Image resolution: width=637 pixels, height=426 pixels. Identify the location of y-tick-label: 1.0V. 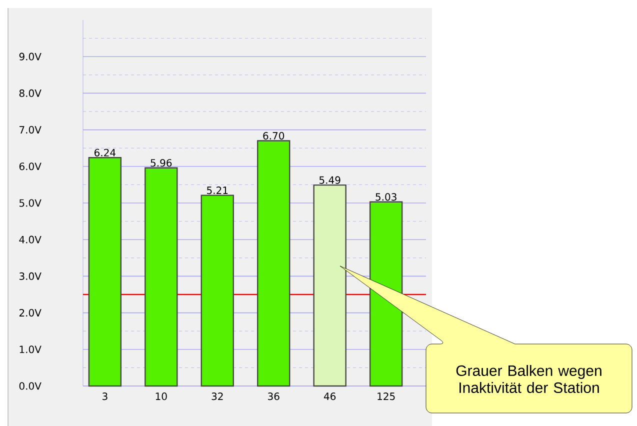
(31, 350).